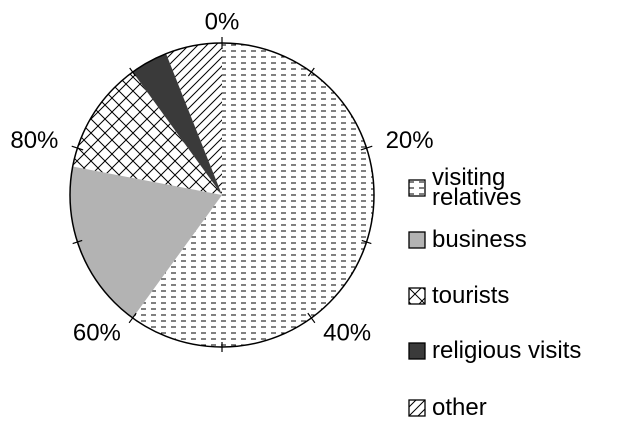  I want to click on legend-label: other, so click(459, 407).